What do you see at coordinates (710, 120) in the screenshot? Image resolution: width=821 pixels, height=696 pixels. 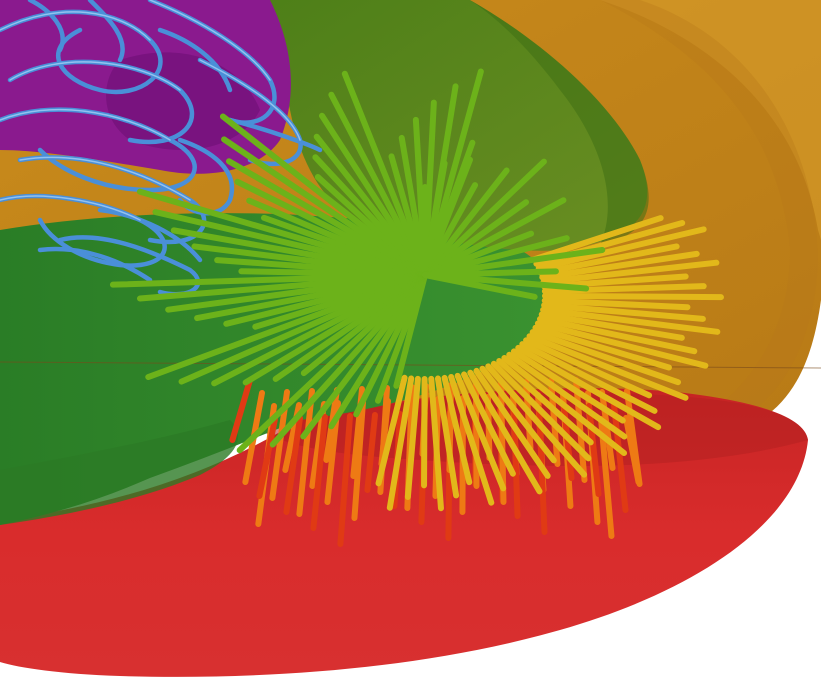 I see `orange-surface-highlight` at bounding box center [710, 120].